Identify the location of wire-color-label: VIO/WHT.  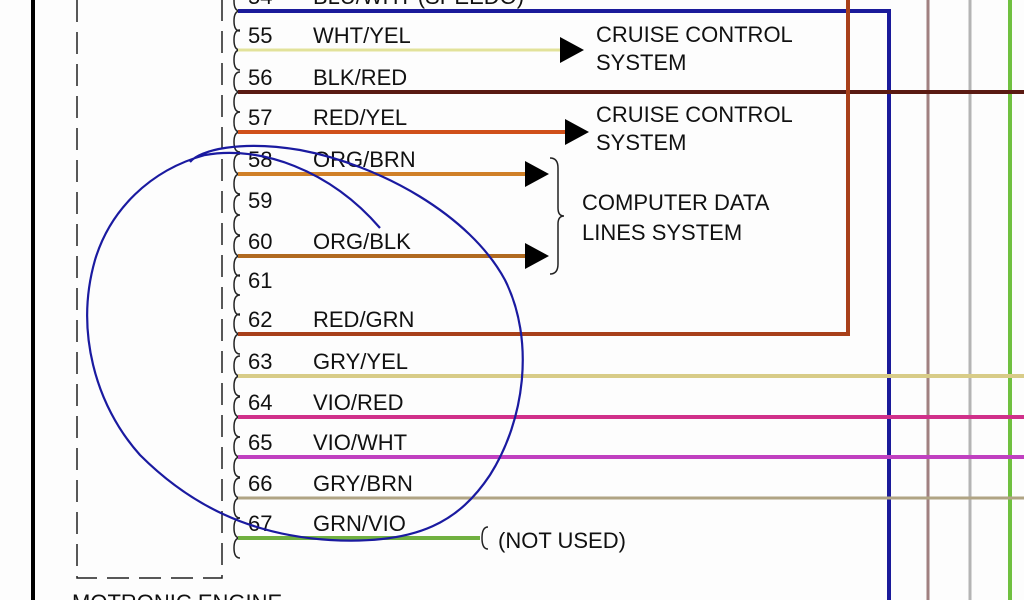
(360, 442).